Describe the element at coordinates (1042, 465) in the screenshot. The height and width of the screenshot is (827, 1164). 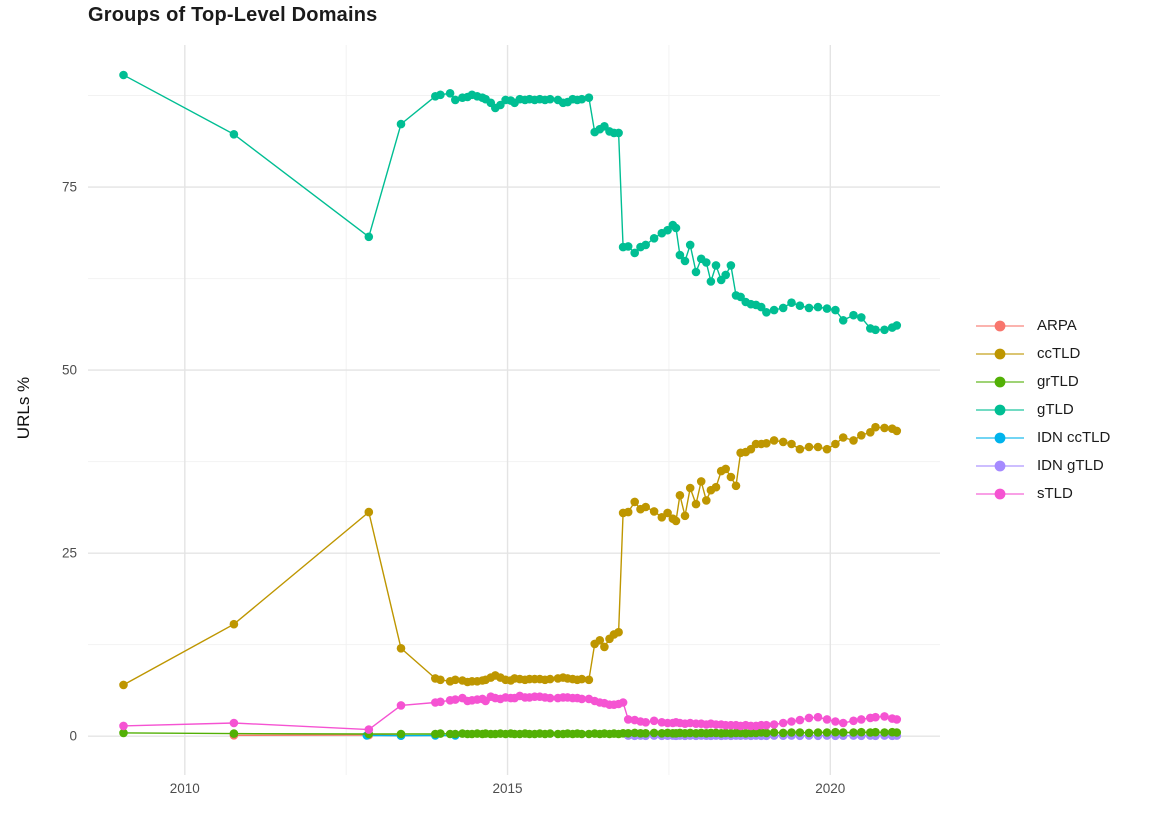
I see `legend-item-idn-gtld: IDN gTLD` at that location.